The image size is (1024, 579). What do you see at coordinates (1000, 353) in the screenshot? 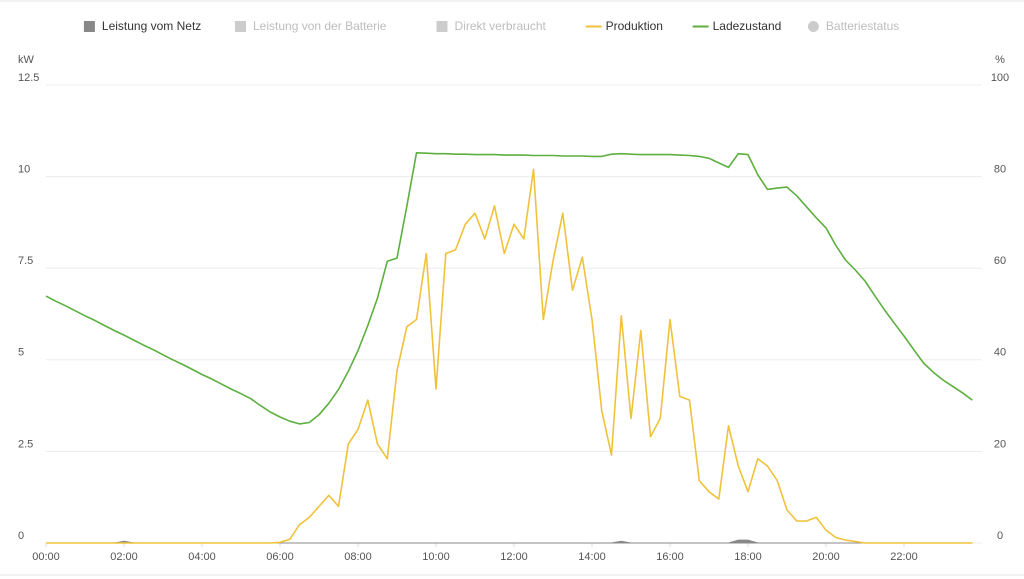
I see `y2-tick-label: 40` at bounding box center [1000, 353].